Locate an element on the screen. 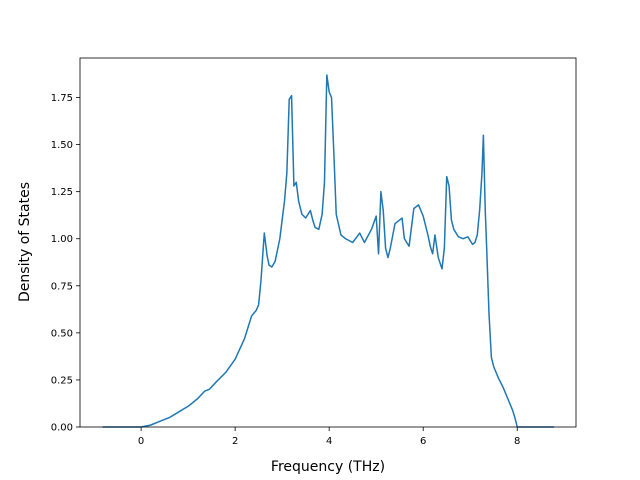 Image resolution: width=640 pixels, height=480 pixels. y-tick-label: 0.50 is located at coordinates (62, 333).